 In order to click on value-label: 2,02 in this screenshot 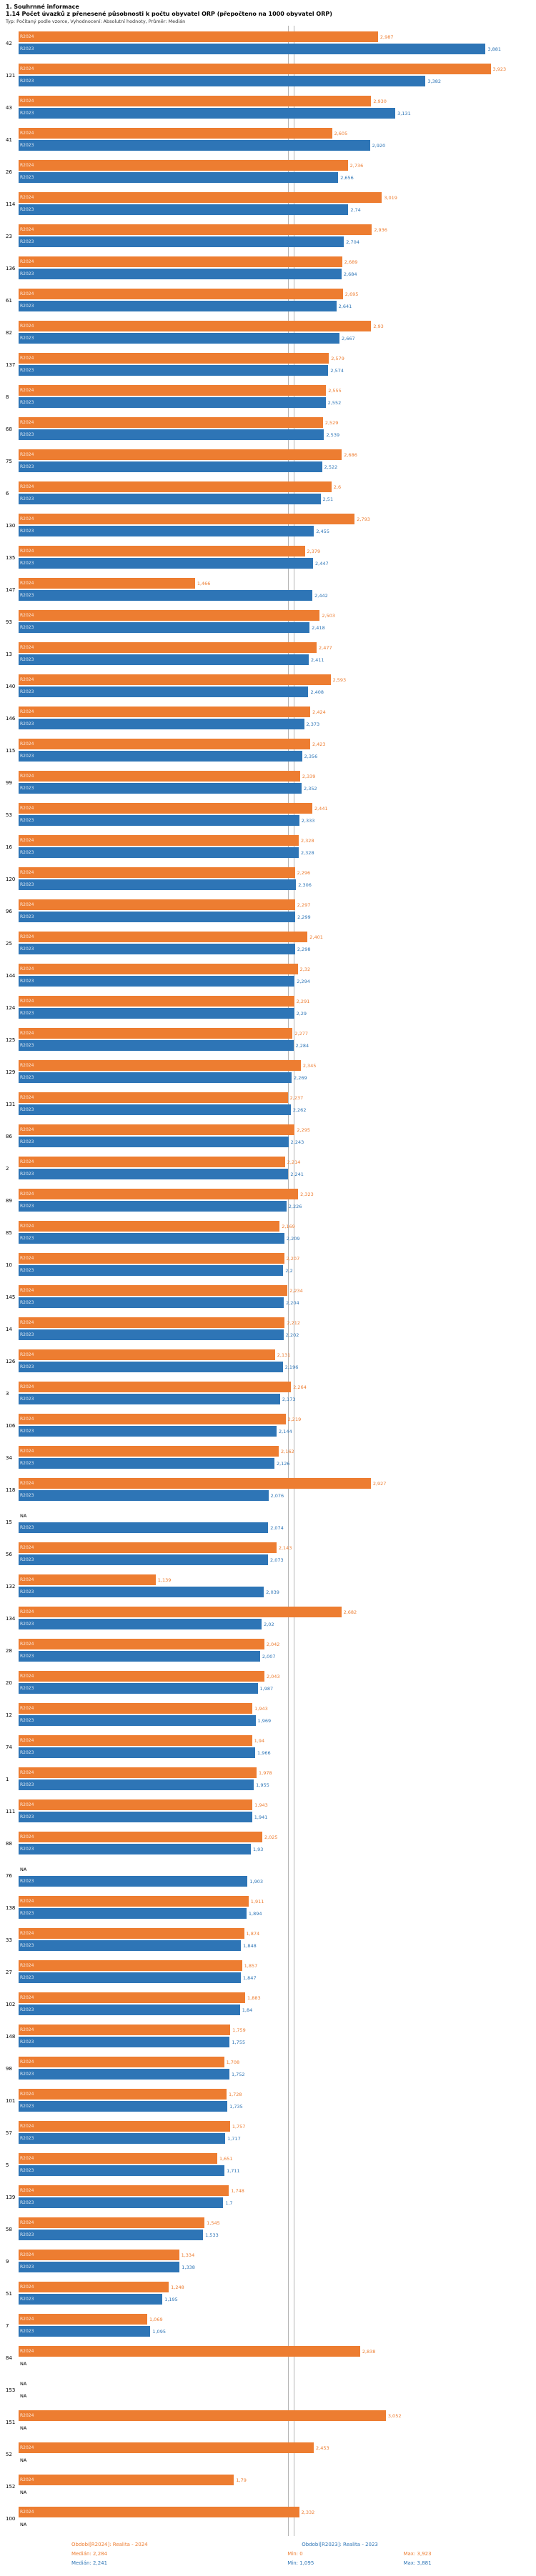, I will do `click(269, 1624)`.